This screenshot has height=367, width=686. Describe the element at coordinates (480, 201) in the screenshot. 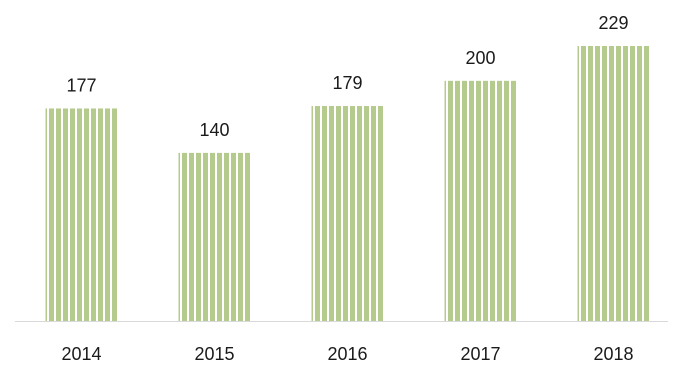

I see `bar-2017` at that location.